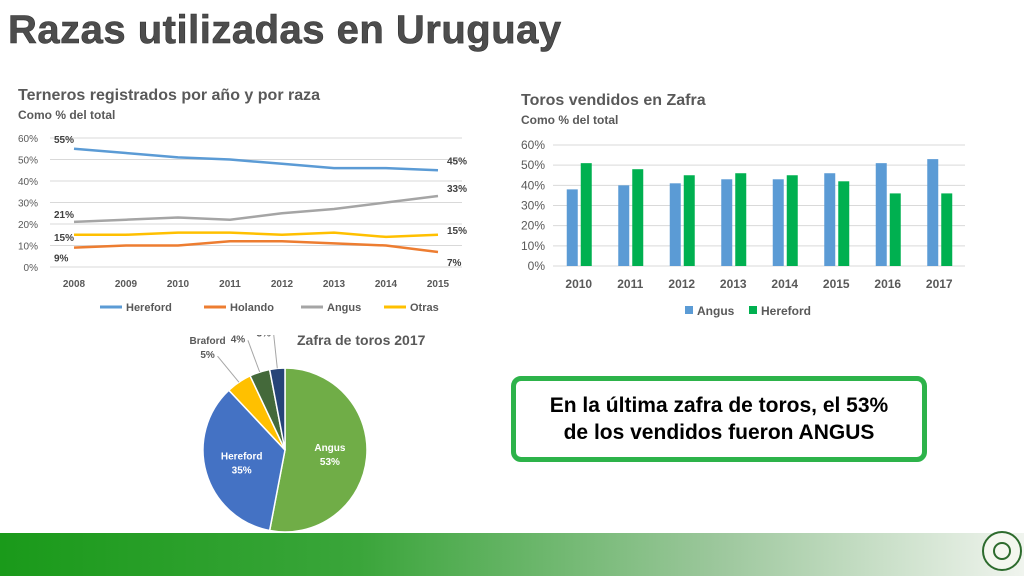 The image size is (1024, 576). Describe the element at coordinates (242, 471) in the screenshot. I see `pie-label-value: 35%` at that location.